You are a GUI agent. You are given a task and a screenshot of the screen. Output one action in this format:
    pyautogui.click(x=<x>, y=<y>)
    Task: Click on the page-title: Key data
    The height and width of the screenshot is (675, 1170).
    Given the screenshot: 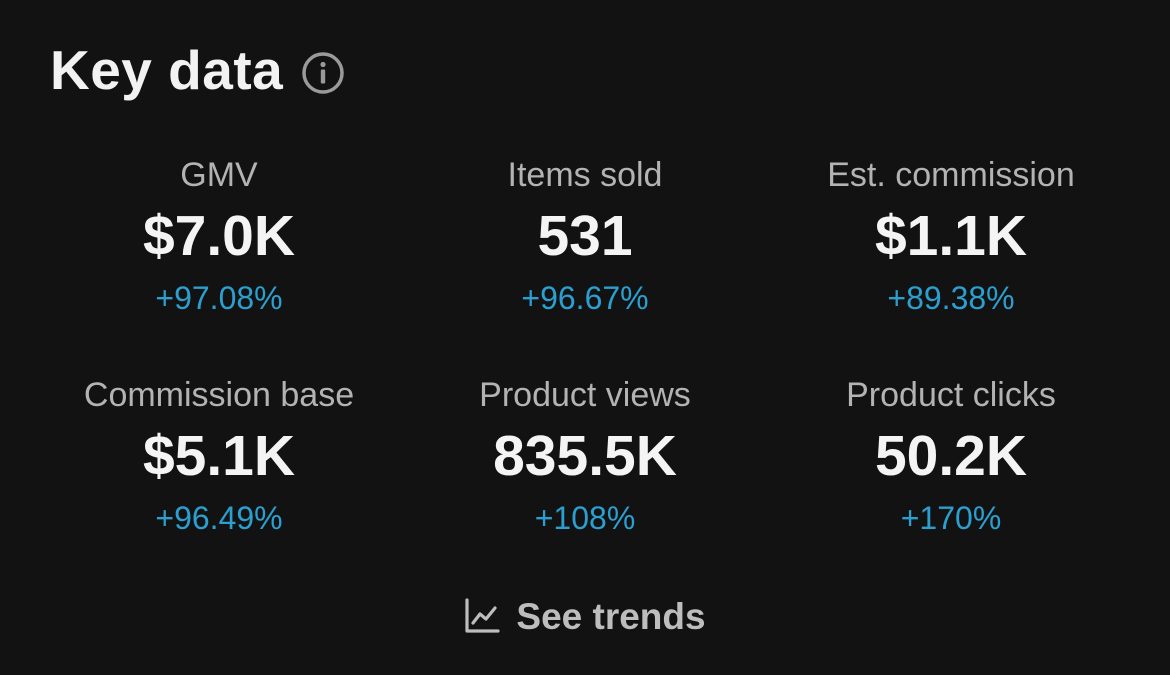 What is the action you would take?
    pyautogui.click(x=167, y=69)
    